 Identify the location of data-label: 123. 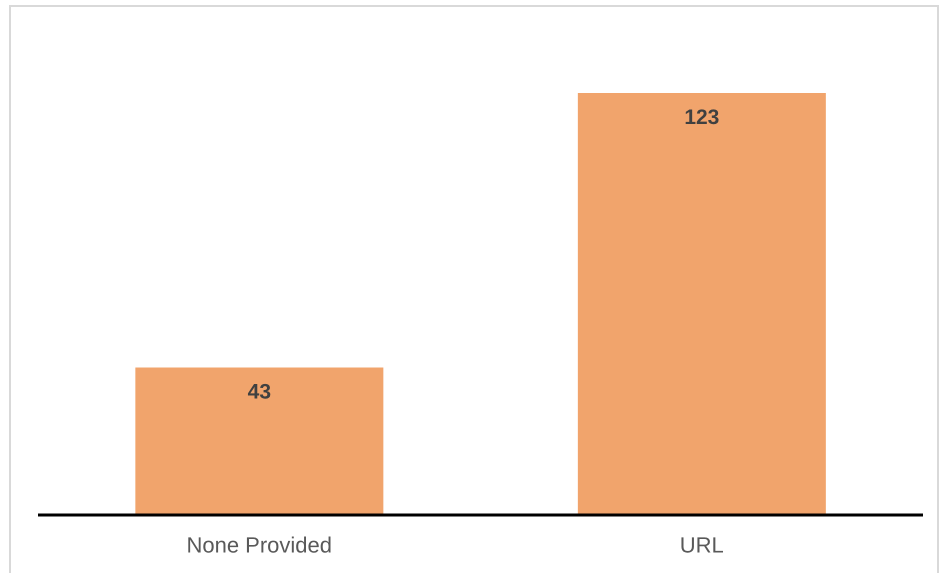
(702, 117).